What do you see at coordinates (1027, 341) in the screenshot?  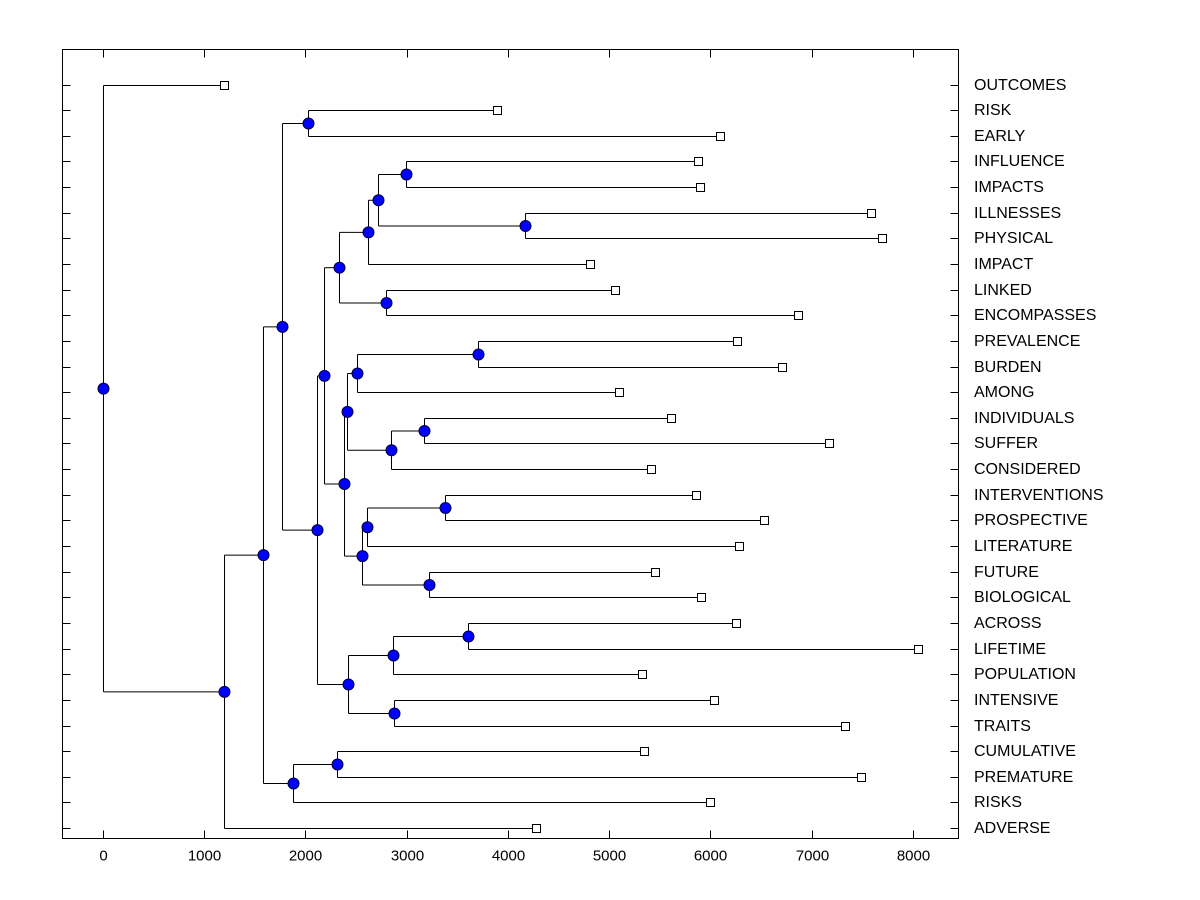 I see `leaf-label: PREVALENCE` at bounding box center [1027, 341].